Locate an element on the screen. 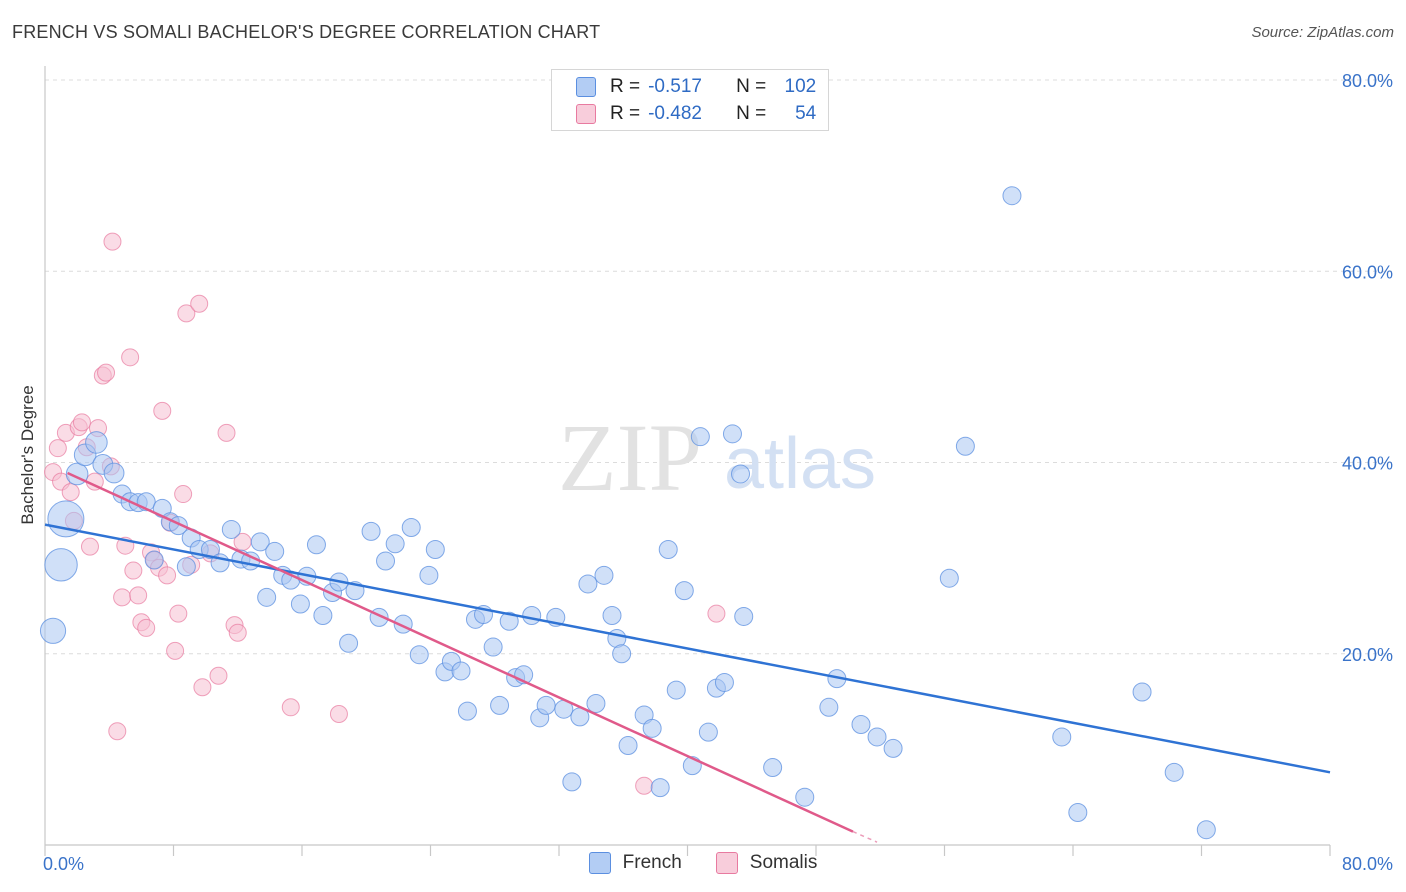  french-swatch is located at coordinates (586, 87).